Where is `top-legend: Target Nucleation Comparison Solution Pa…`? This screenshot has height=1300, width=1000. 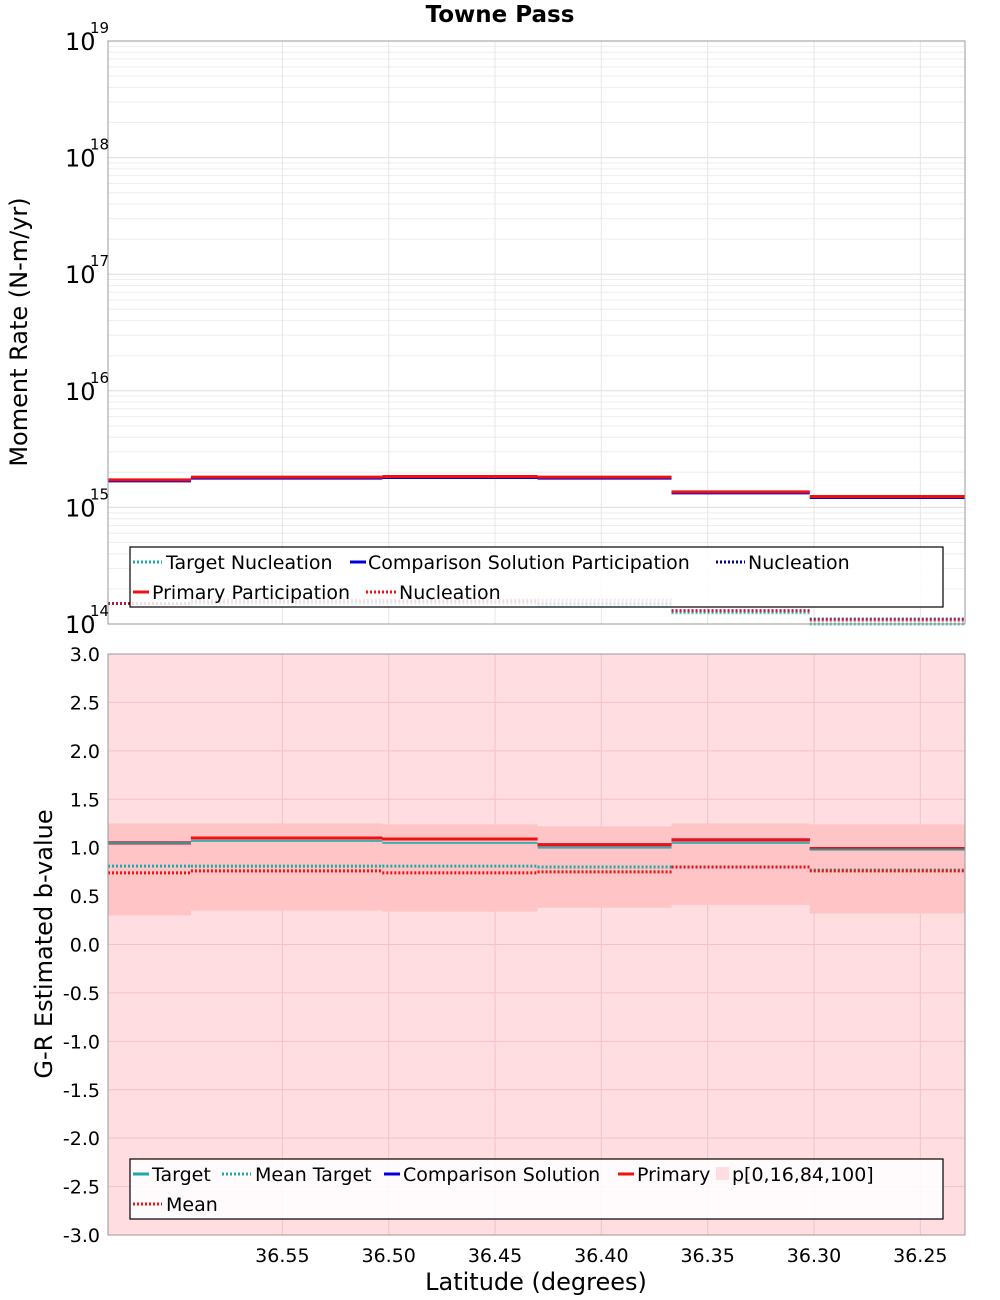 top-legend: Target Nucleation Comparison Solution Pa… is located at coordinates (536, 577).